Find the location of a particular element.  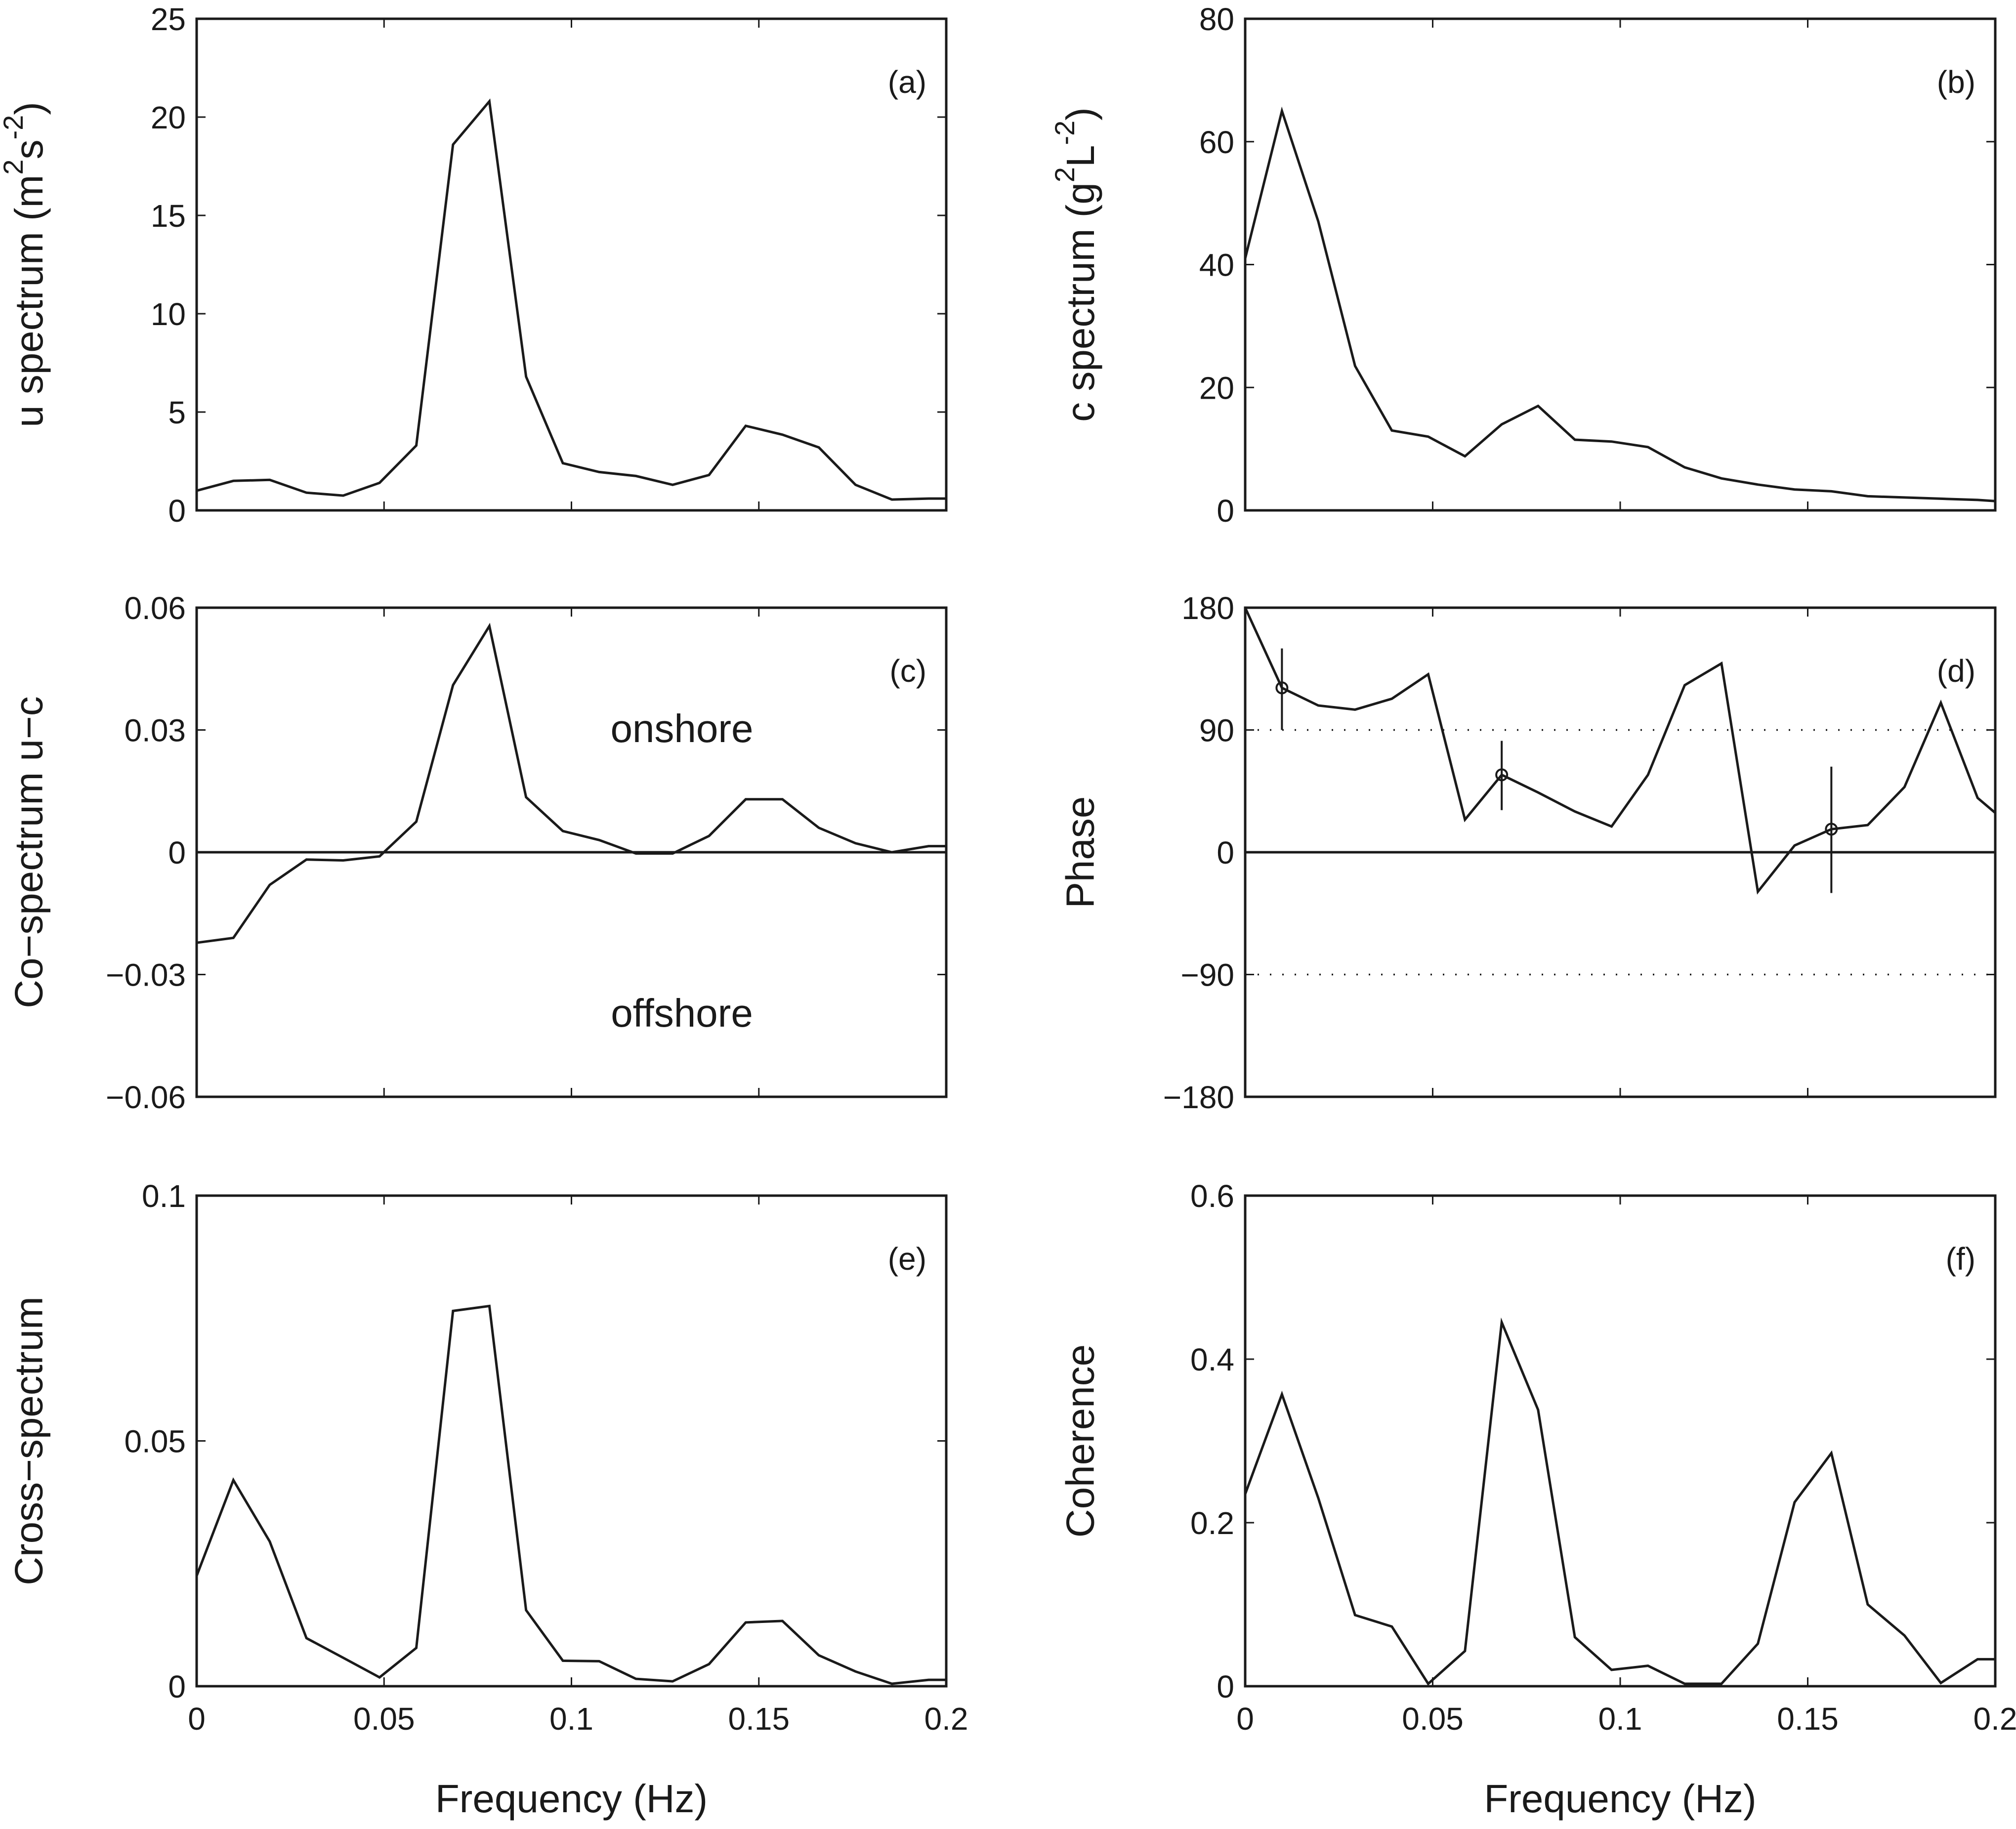

y-tick-label: 0.03 is located at coordinates (155, 730).